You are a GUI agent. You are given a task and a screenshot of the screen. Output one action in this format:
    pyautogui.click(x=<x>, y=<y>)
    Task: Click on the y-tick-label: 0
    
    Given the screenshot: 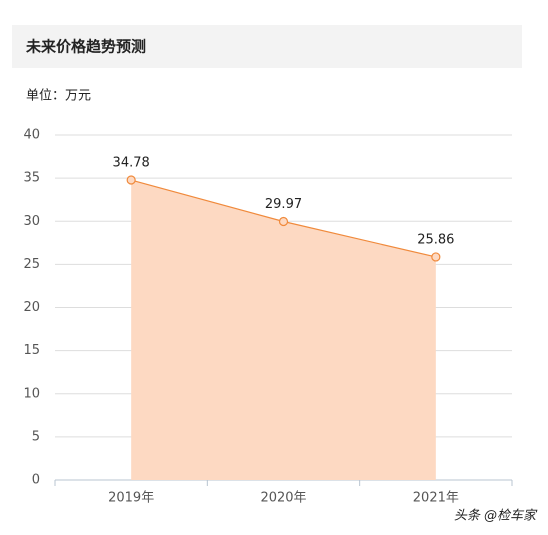 What is the action you would take?
    pyautogui.click(x=36, y=480)
    